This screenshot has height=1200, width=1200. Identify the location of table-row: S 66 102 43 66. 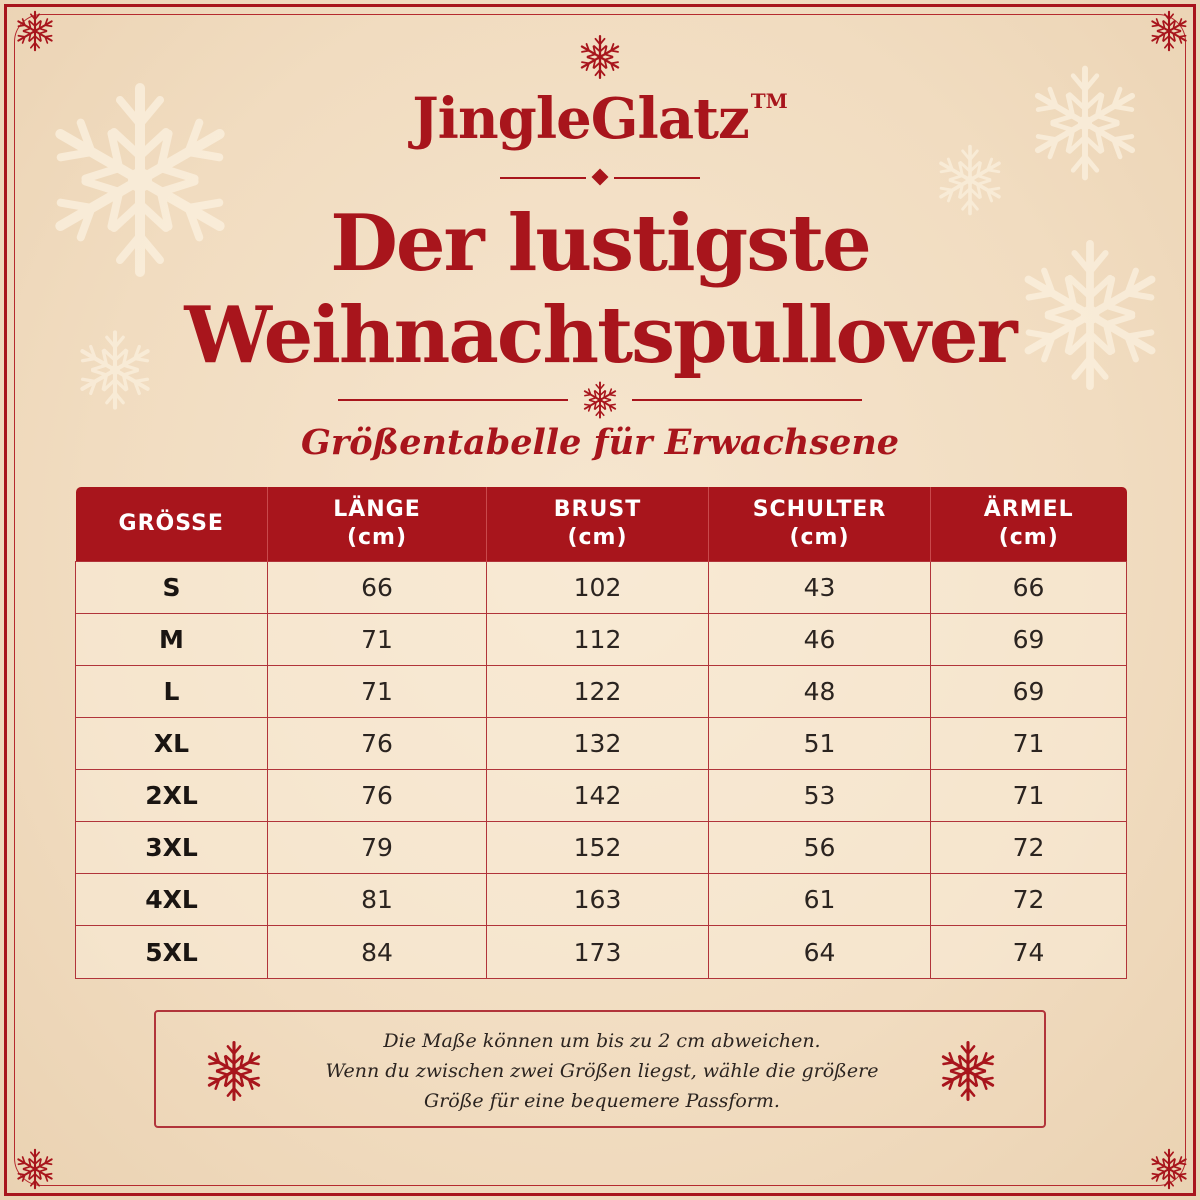
(601, 587).